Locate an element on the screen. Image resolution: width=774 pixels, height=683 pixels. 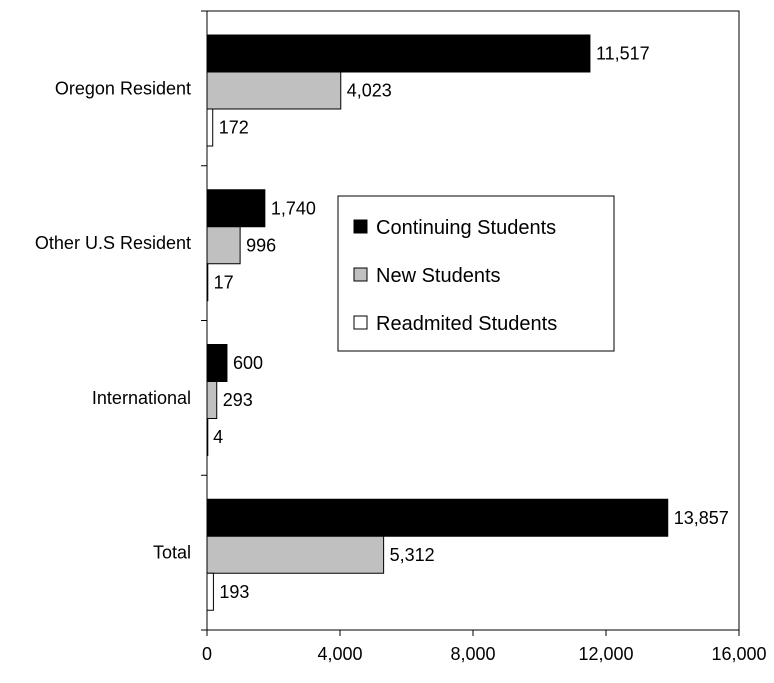
category-label: Oregon Resident is located at coordinates (123, 88).